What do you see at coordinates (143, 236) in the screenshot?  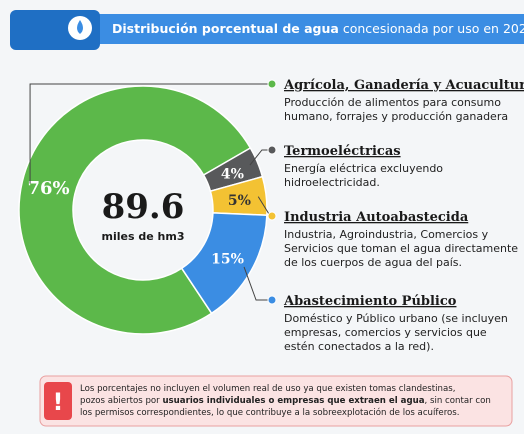 I see `center-label: miles de hm3` at bounding box center [143, 236].